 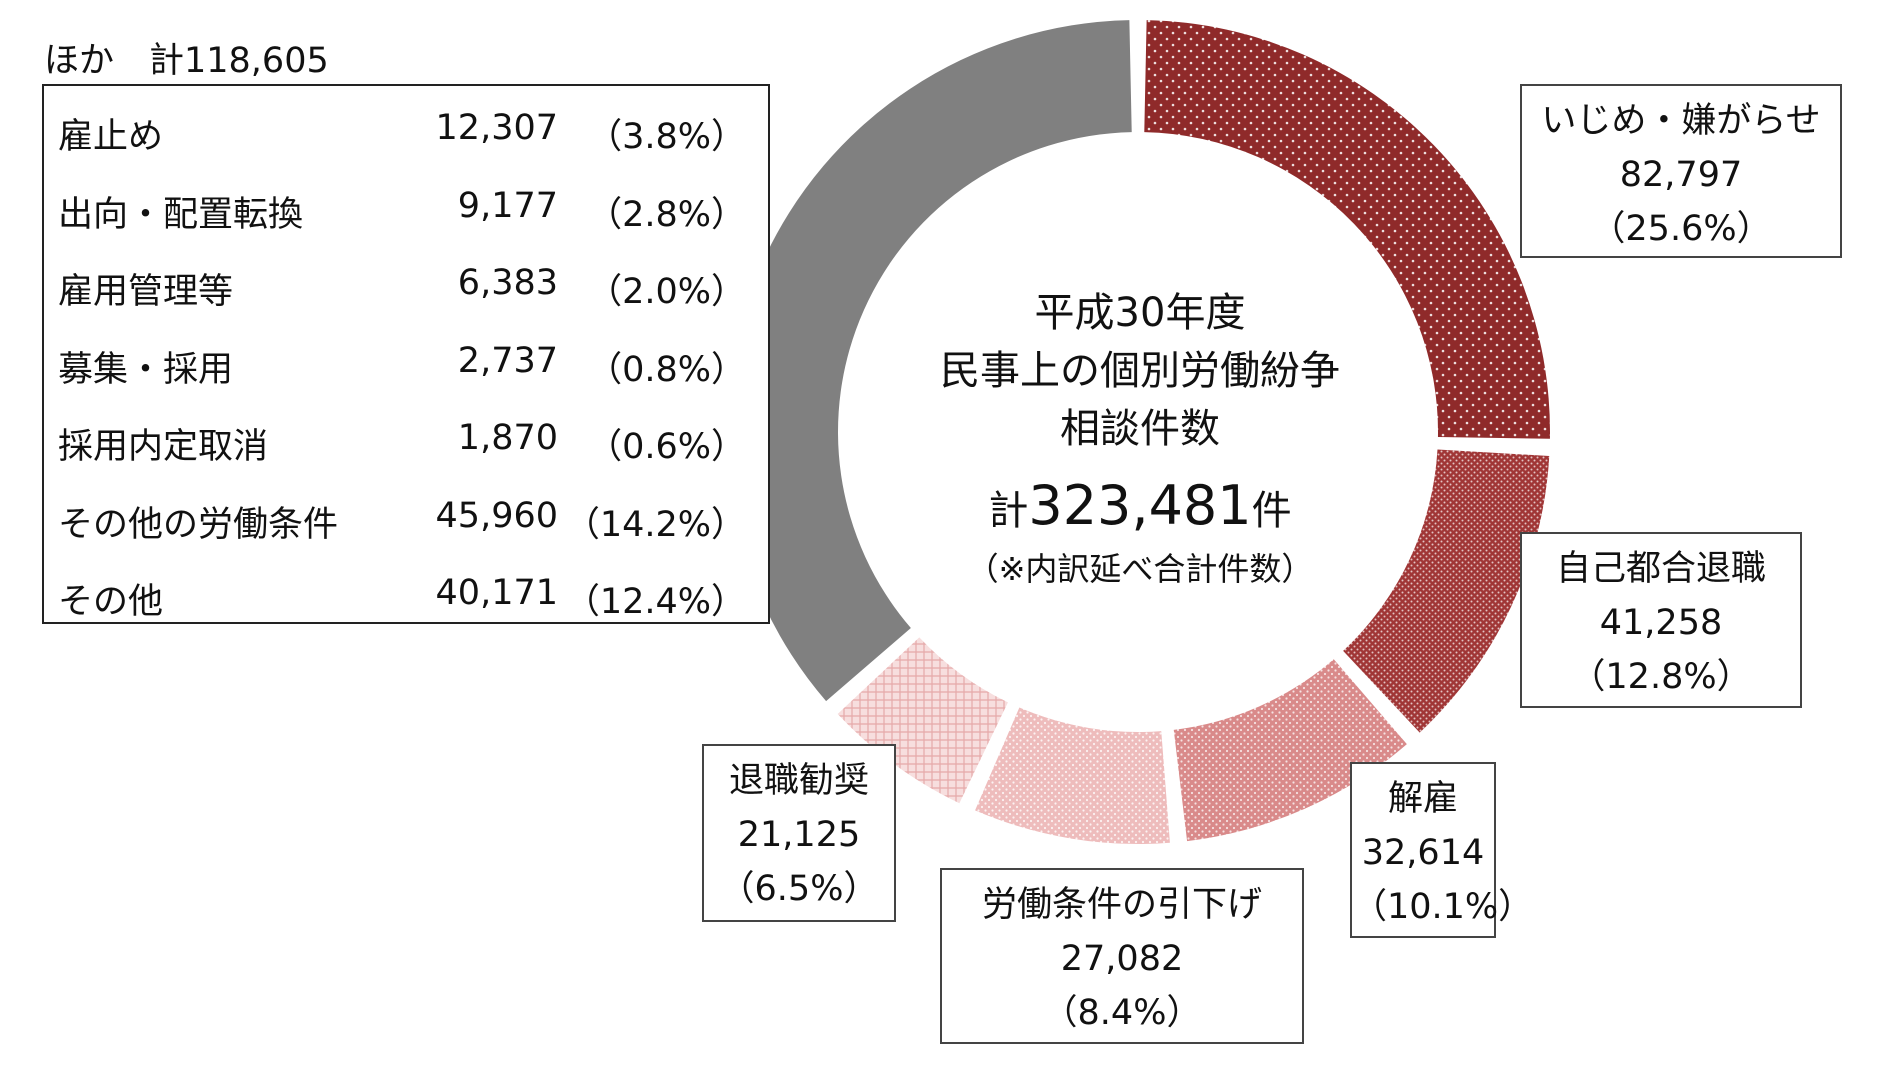 What do you see at coordinates (655, 602) in the screenshot?
I see `others-row-percent: （12.4%）` at bounding box center [655, 602].